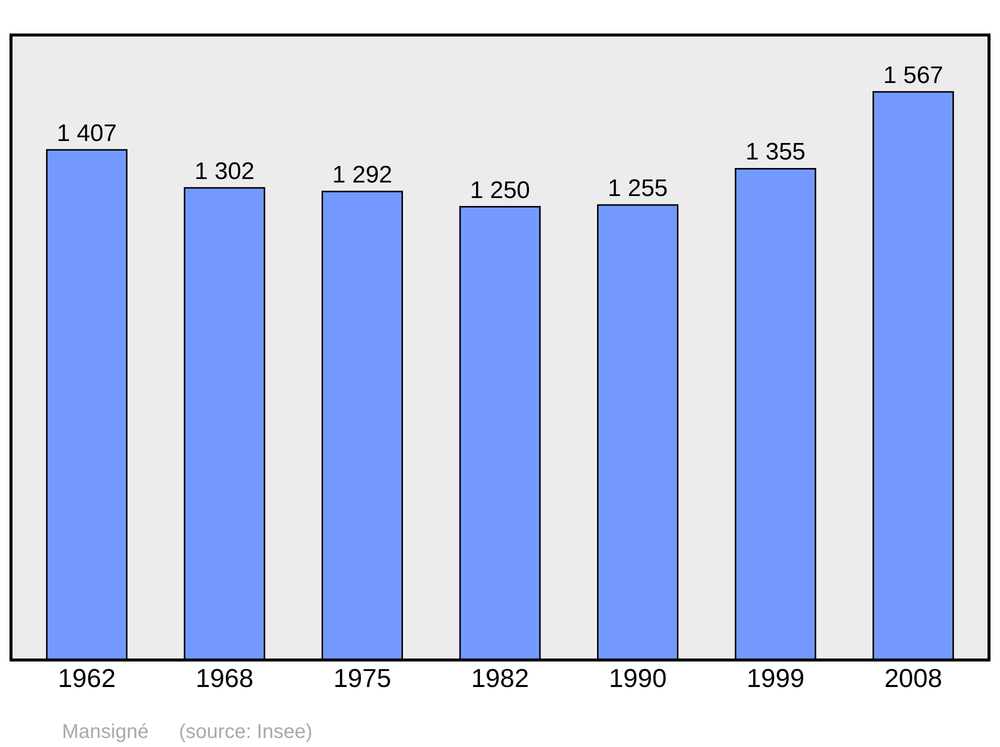  Describe the element at coordinates (637, 678) in the screenshot. I see `x-tick-label: 1990` at that location.